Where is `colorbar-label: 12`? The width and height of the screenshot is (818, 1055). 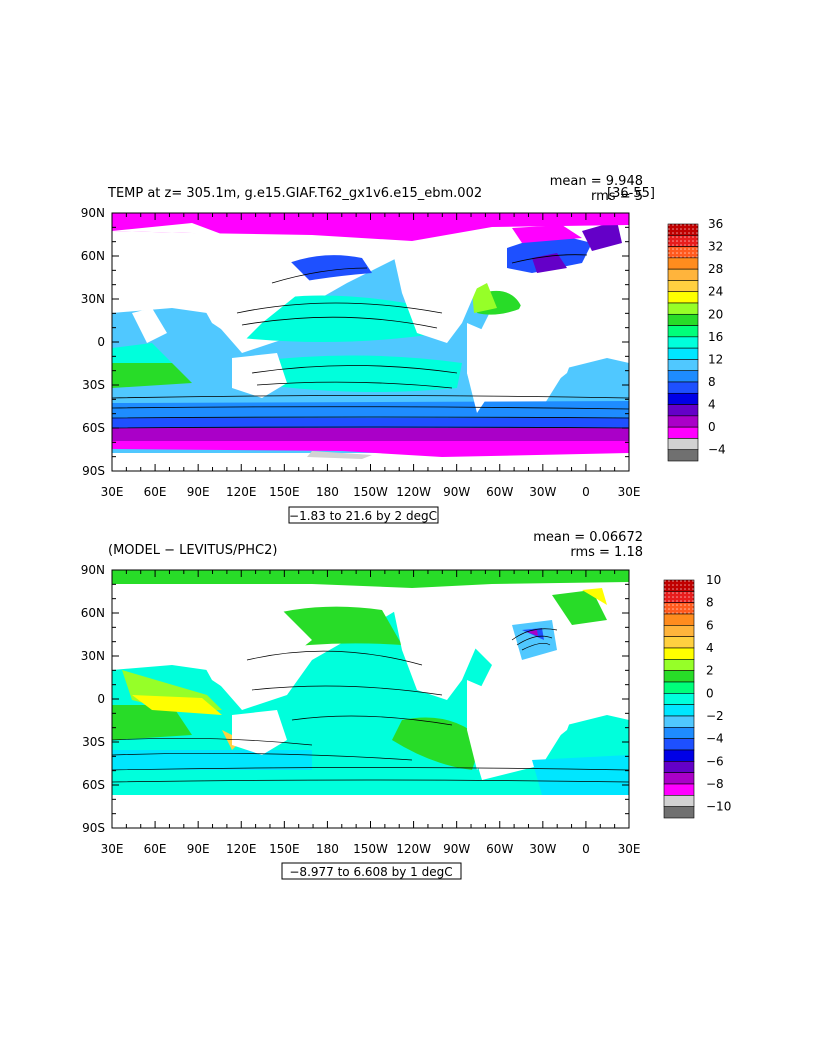
colorbar-label: 12 is located at coordinates (715, 359).